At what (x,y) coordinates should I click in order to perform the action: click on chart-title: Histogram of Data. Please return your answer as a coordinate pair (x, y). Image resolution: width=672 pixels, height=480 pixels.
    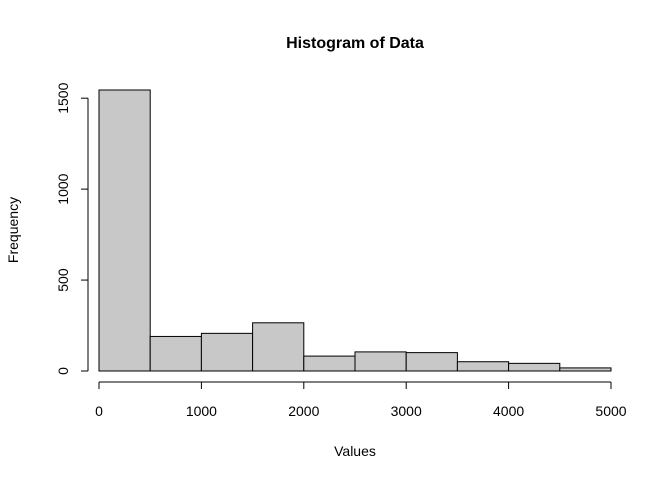
    Looking at the image, I should click on (355, 43).